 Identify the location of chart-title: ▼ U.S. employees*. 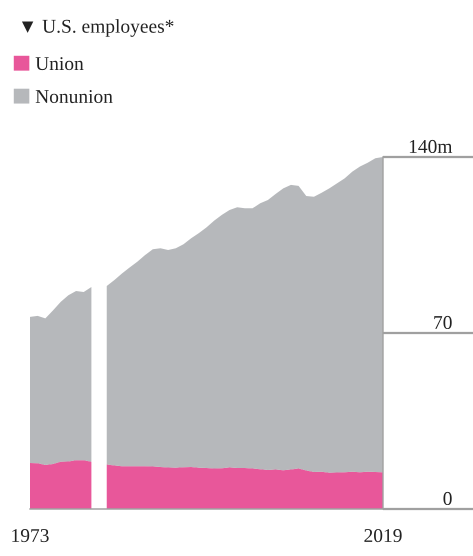
(98, 28).